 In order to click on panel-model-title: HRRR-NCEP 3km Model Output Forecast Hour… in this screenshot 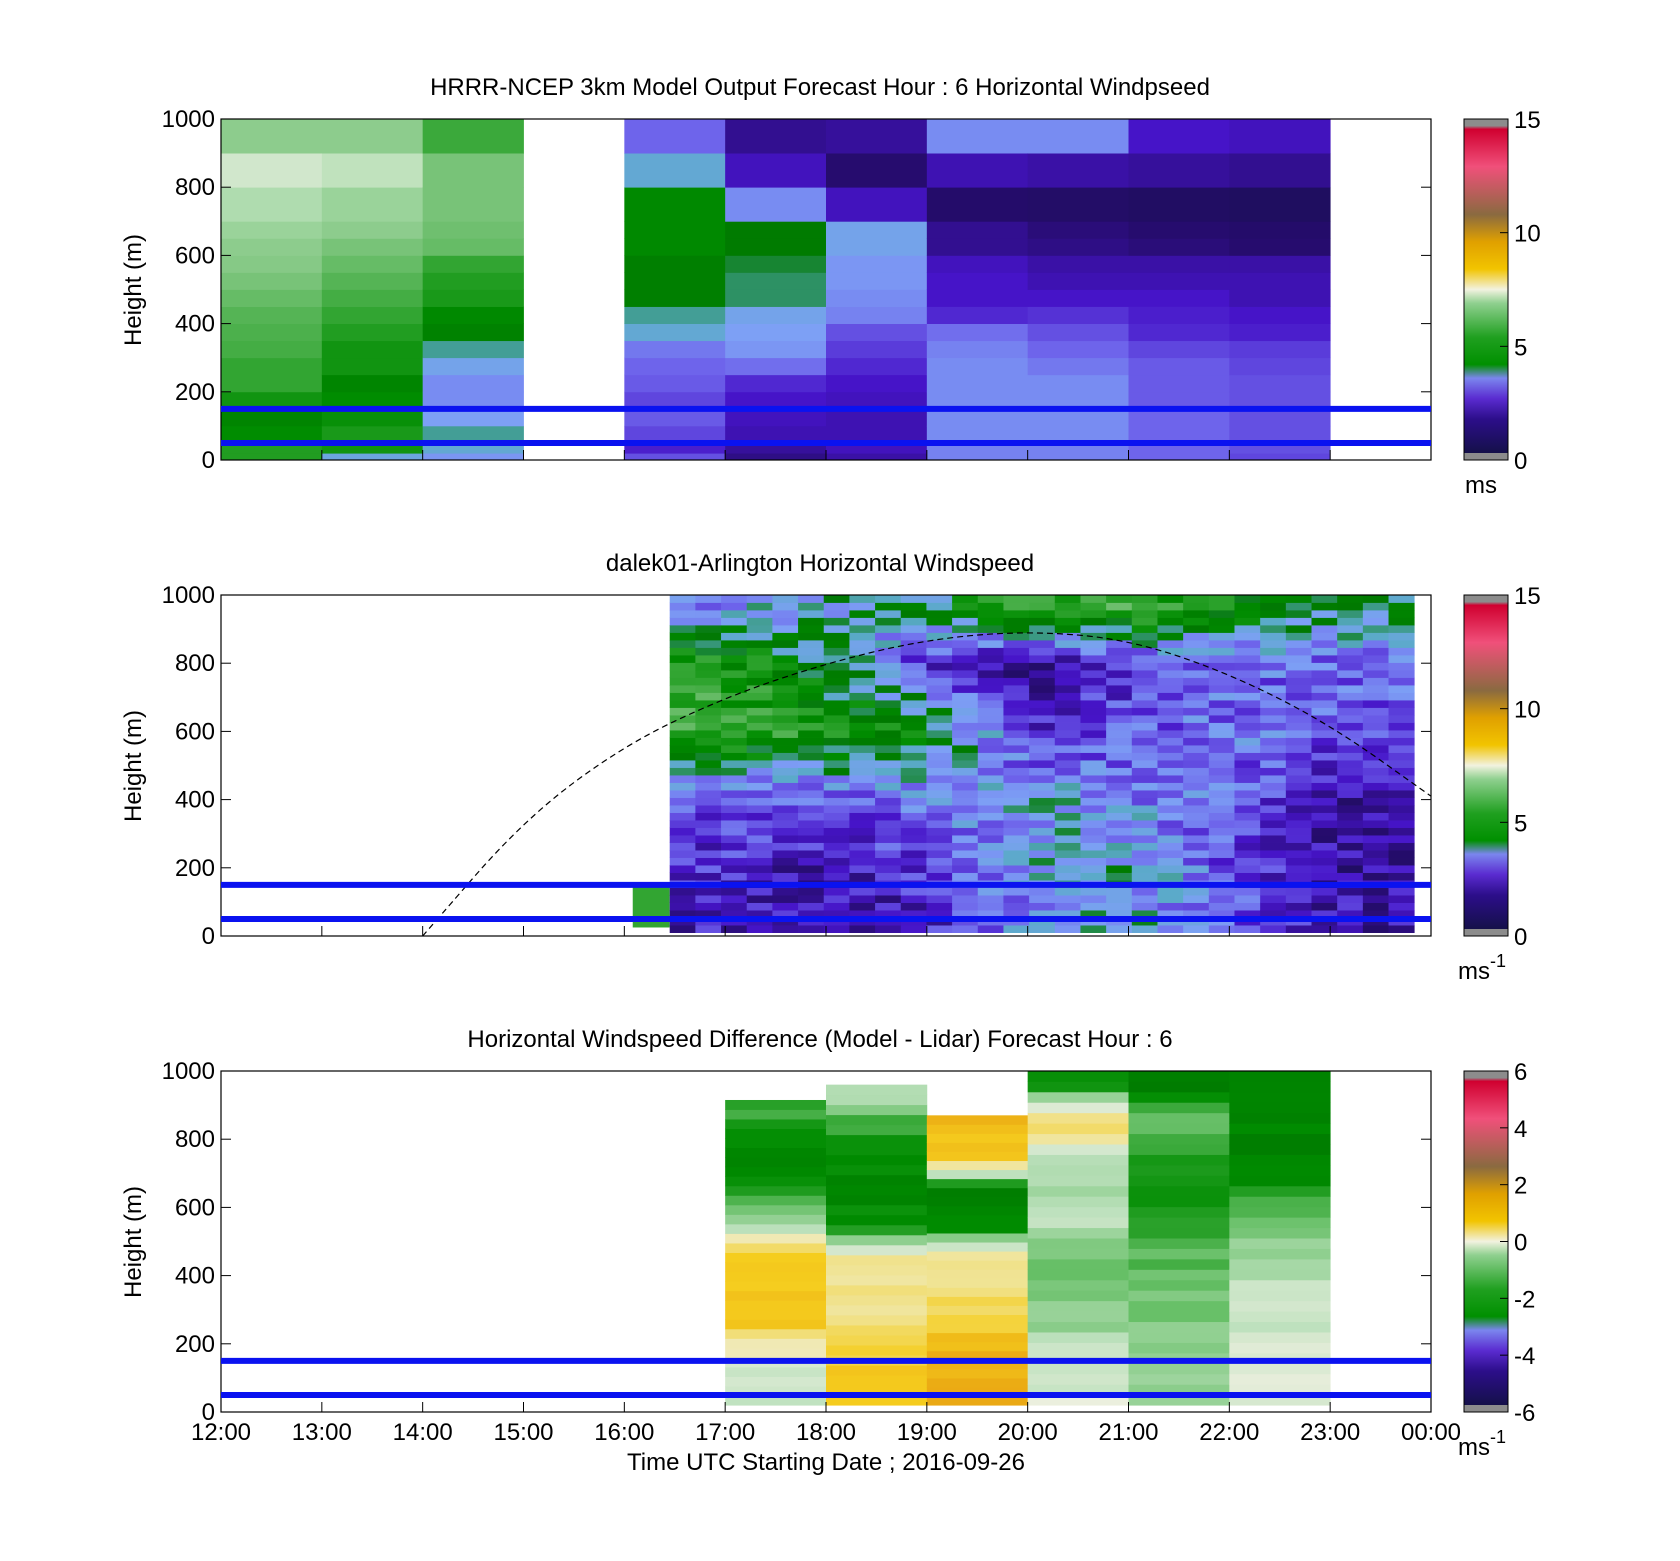, I will do `click(820, 87)`.